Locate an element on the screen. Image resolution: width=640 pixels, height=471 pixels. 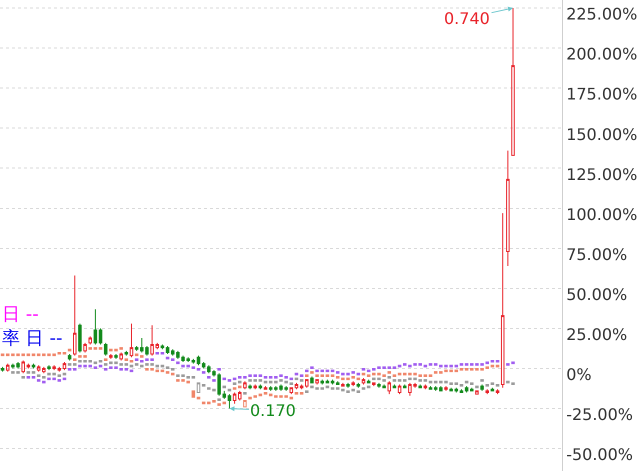
y-tick-label: 150.00% is located at coordinates (602, 134).